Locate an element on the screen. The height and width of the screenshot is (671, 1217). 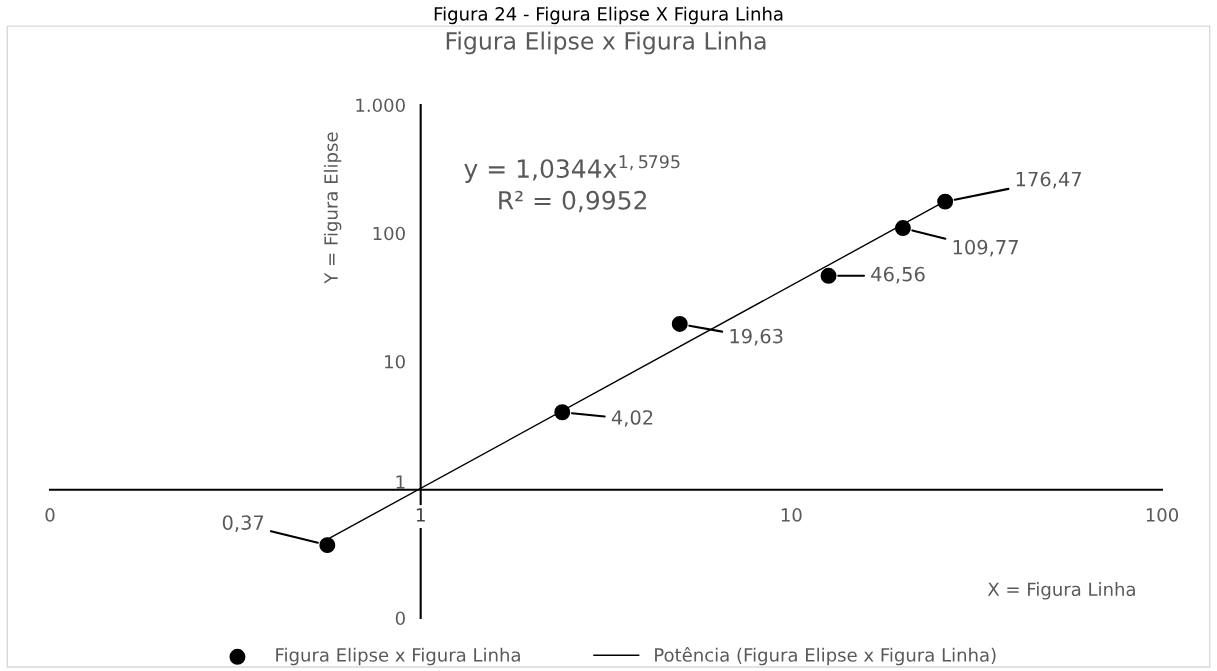
y-tick-label: 100 is located at coordinates (389, 233).